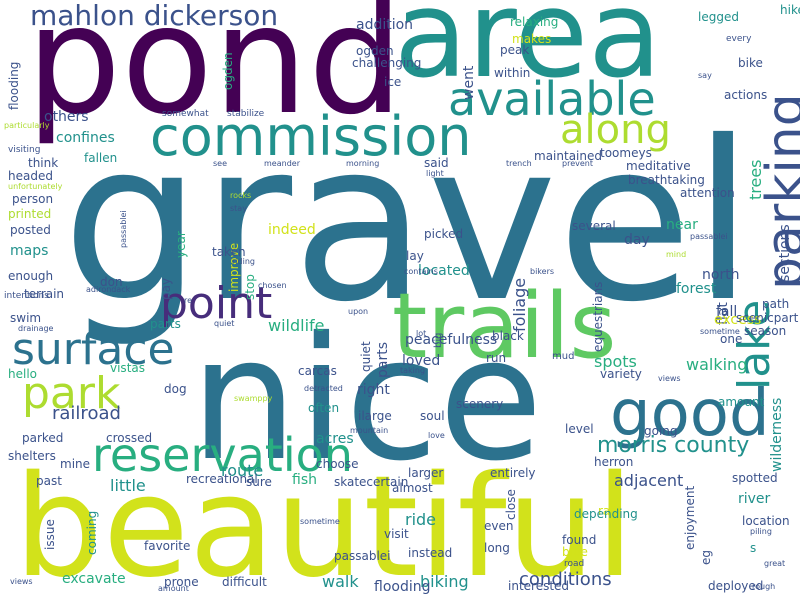 The image size is (800, 600). Describe the element at coordinates (785, 253) in the screenshot. I see `word-extremely: sections` at that location.